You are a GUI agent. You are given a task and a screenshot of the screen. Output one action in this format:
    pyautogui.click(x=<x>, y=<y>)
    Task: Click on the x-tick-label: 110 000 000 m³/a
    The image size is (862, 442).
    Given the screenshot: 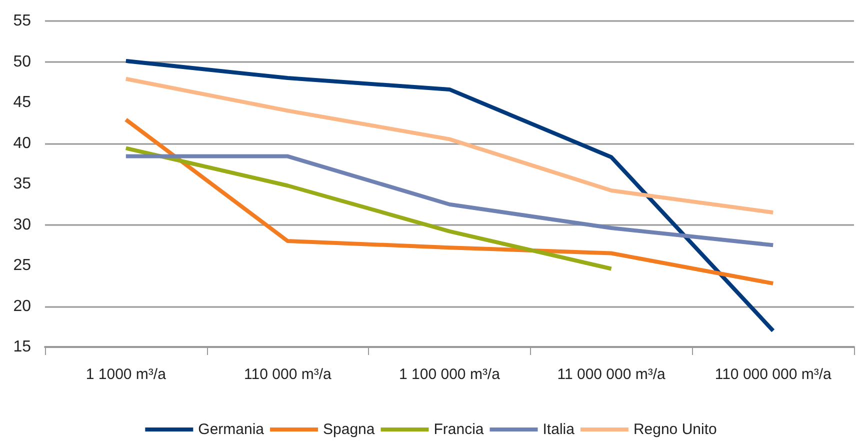 What is the action you would take?
    pyautogui.click(x=773, y=374)
    